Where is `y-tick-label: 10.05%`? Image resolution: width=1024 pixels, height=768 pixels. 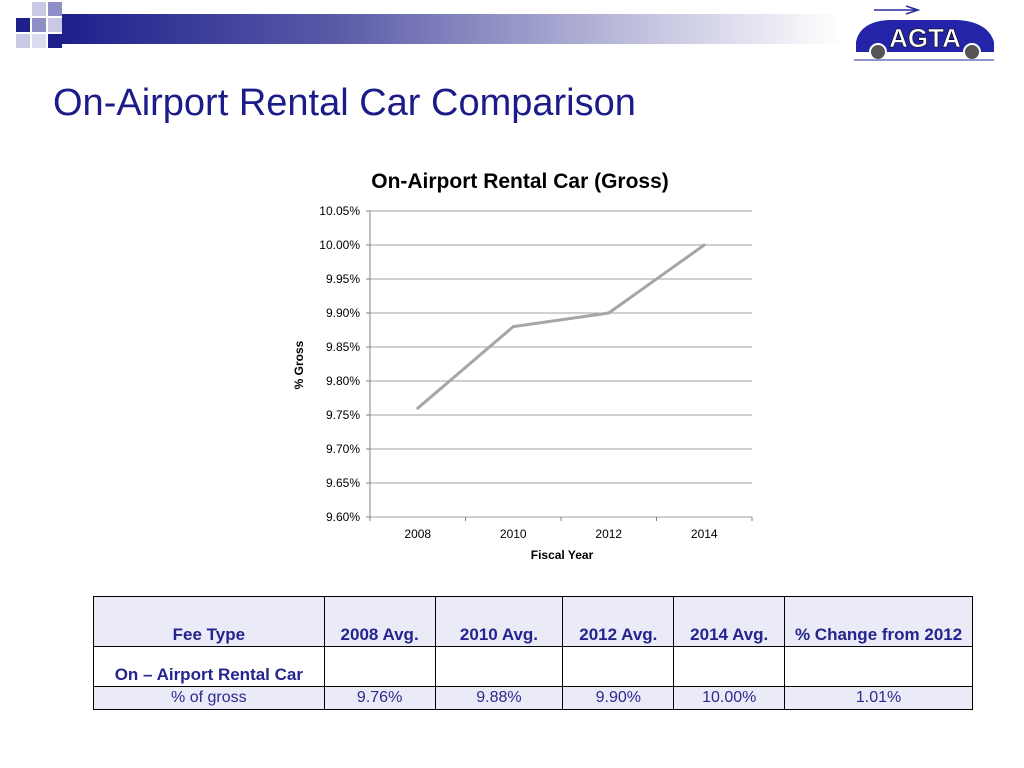
y-tick-label: 10.05% is located at coordinates (339, 211).